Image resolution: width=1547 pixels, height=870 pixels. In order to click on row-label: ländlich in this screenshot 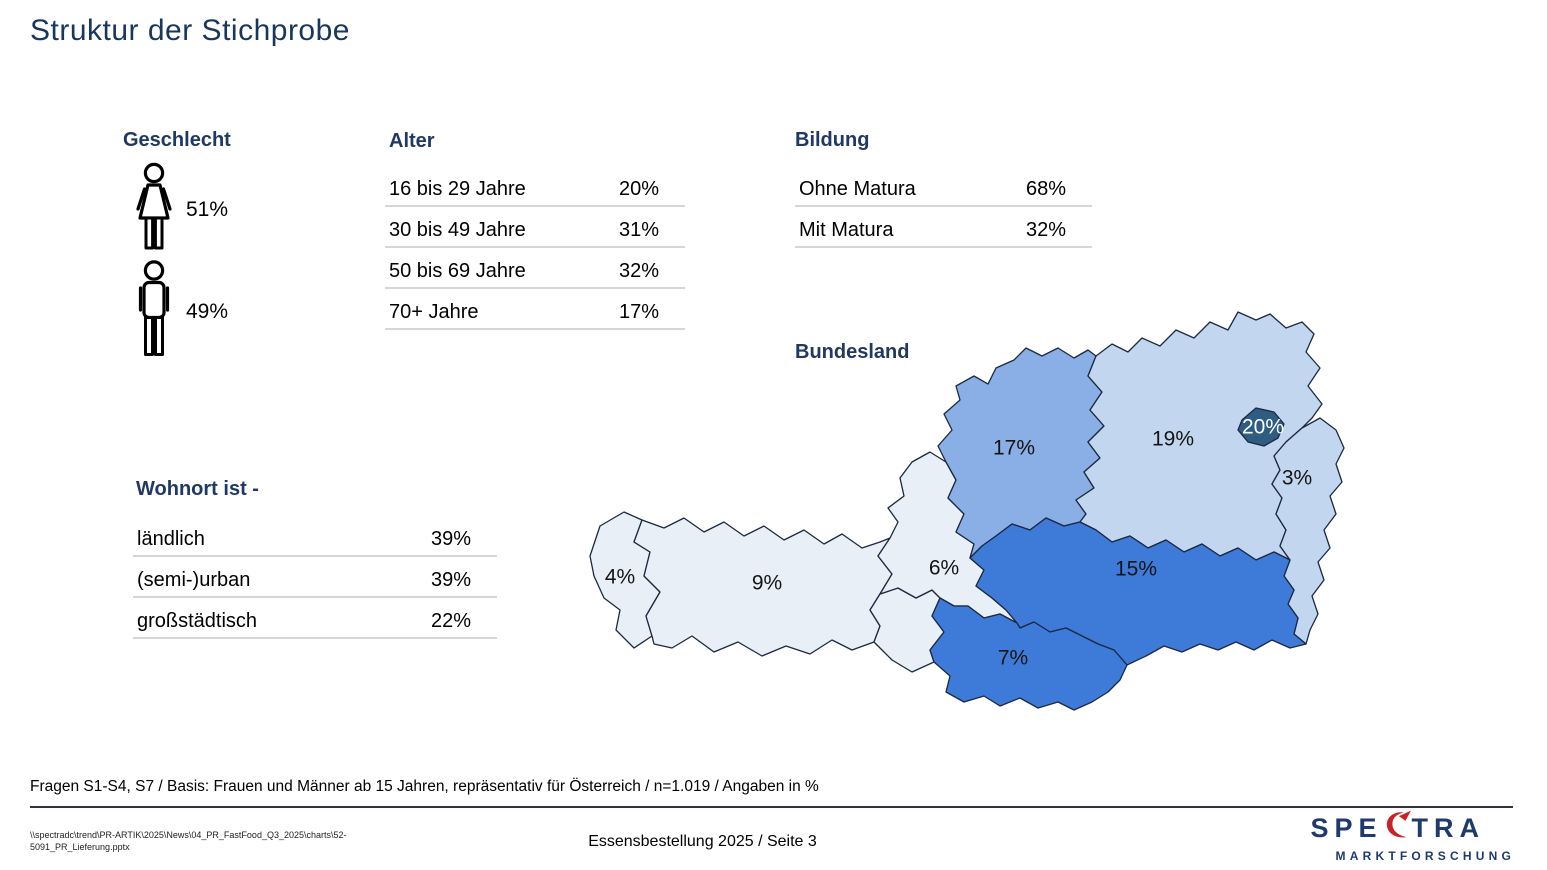, I will do `click(171, 539)`.